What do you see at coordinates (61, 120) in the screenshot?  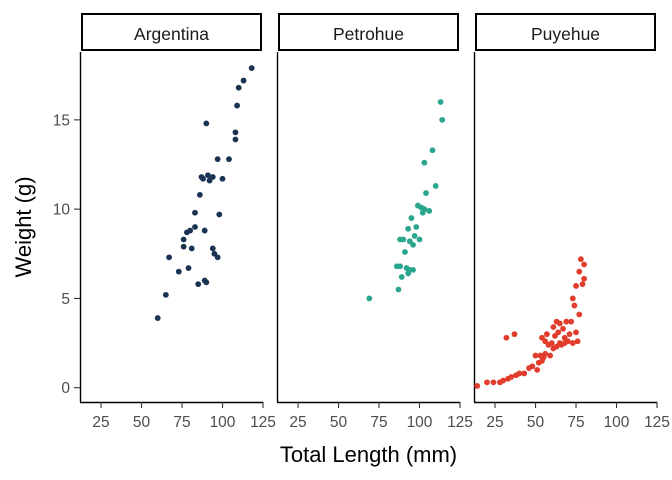 I see `y-tick-label: 15` at bounding box center [61, 120].